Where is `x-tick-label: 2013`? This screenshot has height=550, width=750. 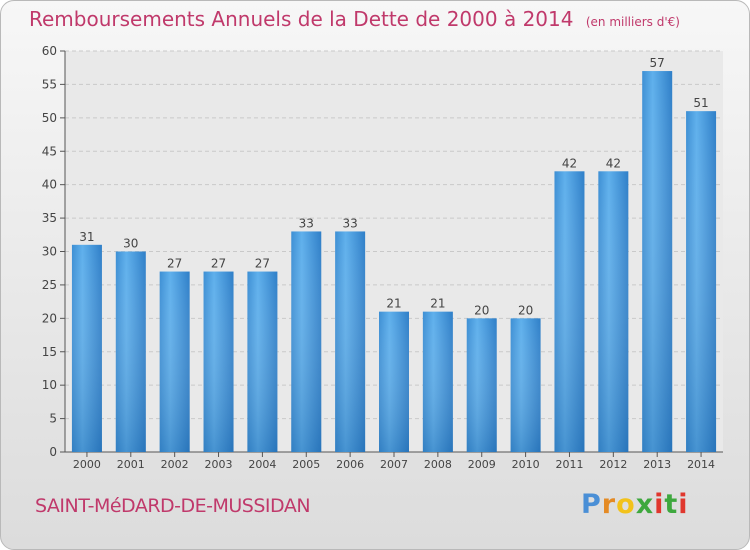
x-tick-label: 2013 is located at coordinates (657, 464).